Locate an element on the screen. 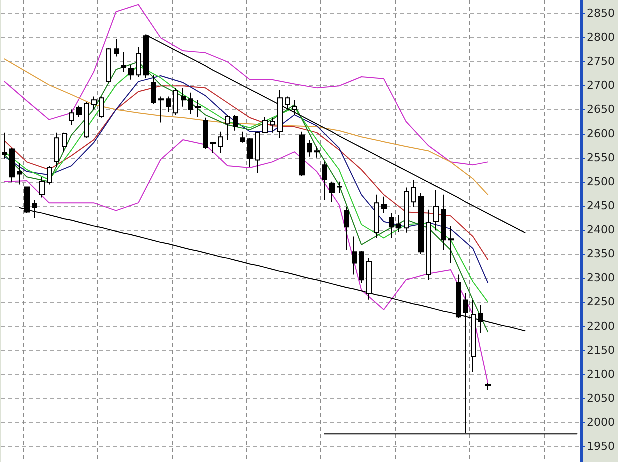 This screenshot has height=462, width=618. y-tick-label: 2750 is located at coordinates (601, 61).